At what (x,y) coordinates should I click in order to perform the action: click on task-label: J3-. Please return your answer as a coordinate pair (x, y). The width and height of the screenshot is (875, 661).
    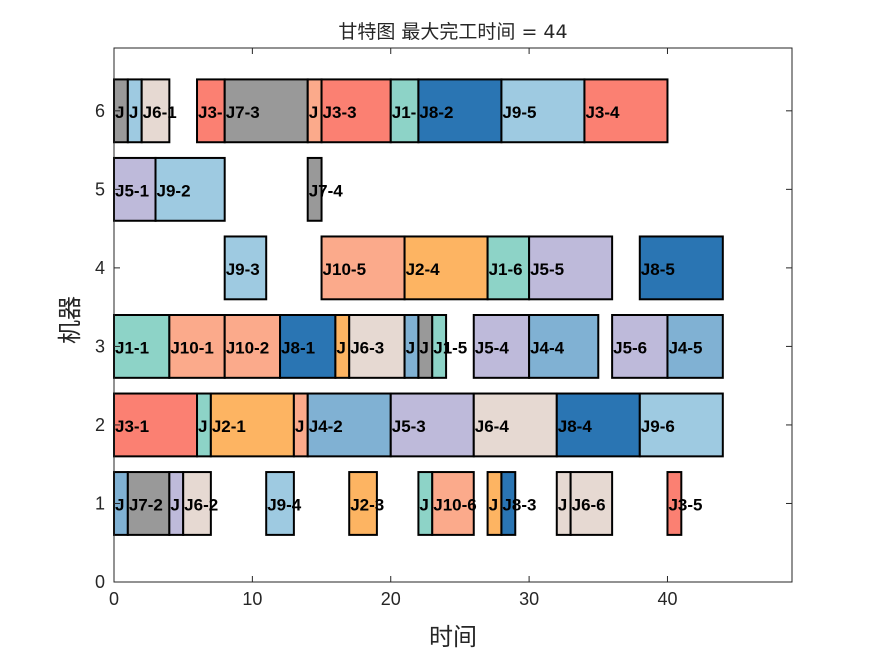
    Looking at the image, I should click on (210, 112).